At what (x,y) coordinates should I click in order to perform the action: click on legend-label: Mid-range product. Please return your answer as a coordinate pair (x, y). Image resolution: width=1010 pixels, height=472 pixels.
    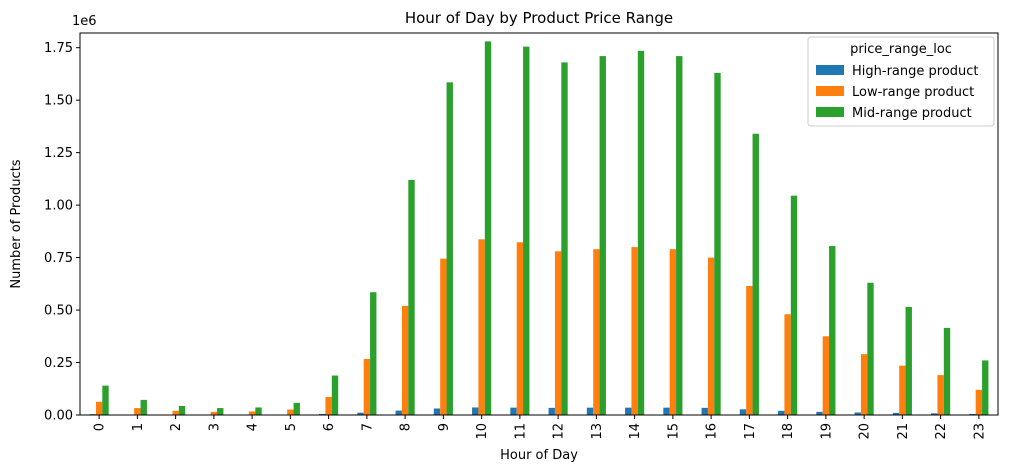
    Looking at the image, I should click on (912, 113).